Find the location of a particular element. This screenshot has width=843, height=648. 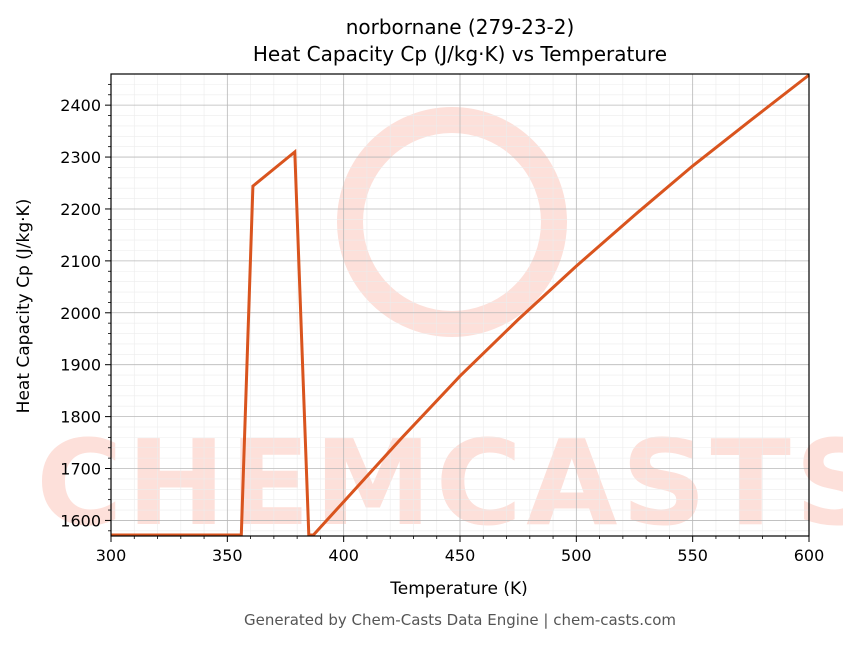

y-tick-label: 2300 is located at coordinates (80, 157).